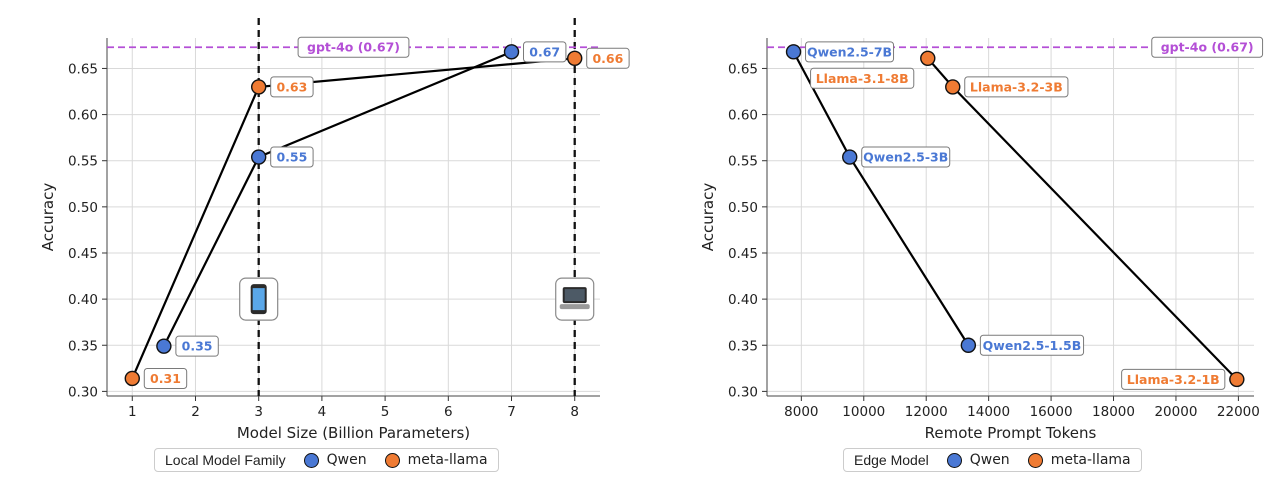 This screenshot has width=1286, height=494. I want to click on x-tick-label: 1, so click(132, 412).